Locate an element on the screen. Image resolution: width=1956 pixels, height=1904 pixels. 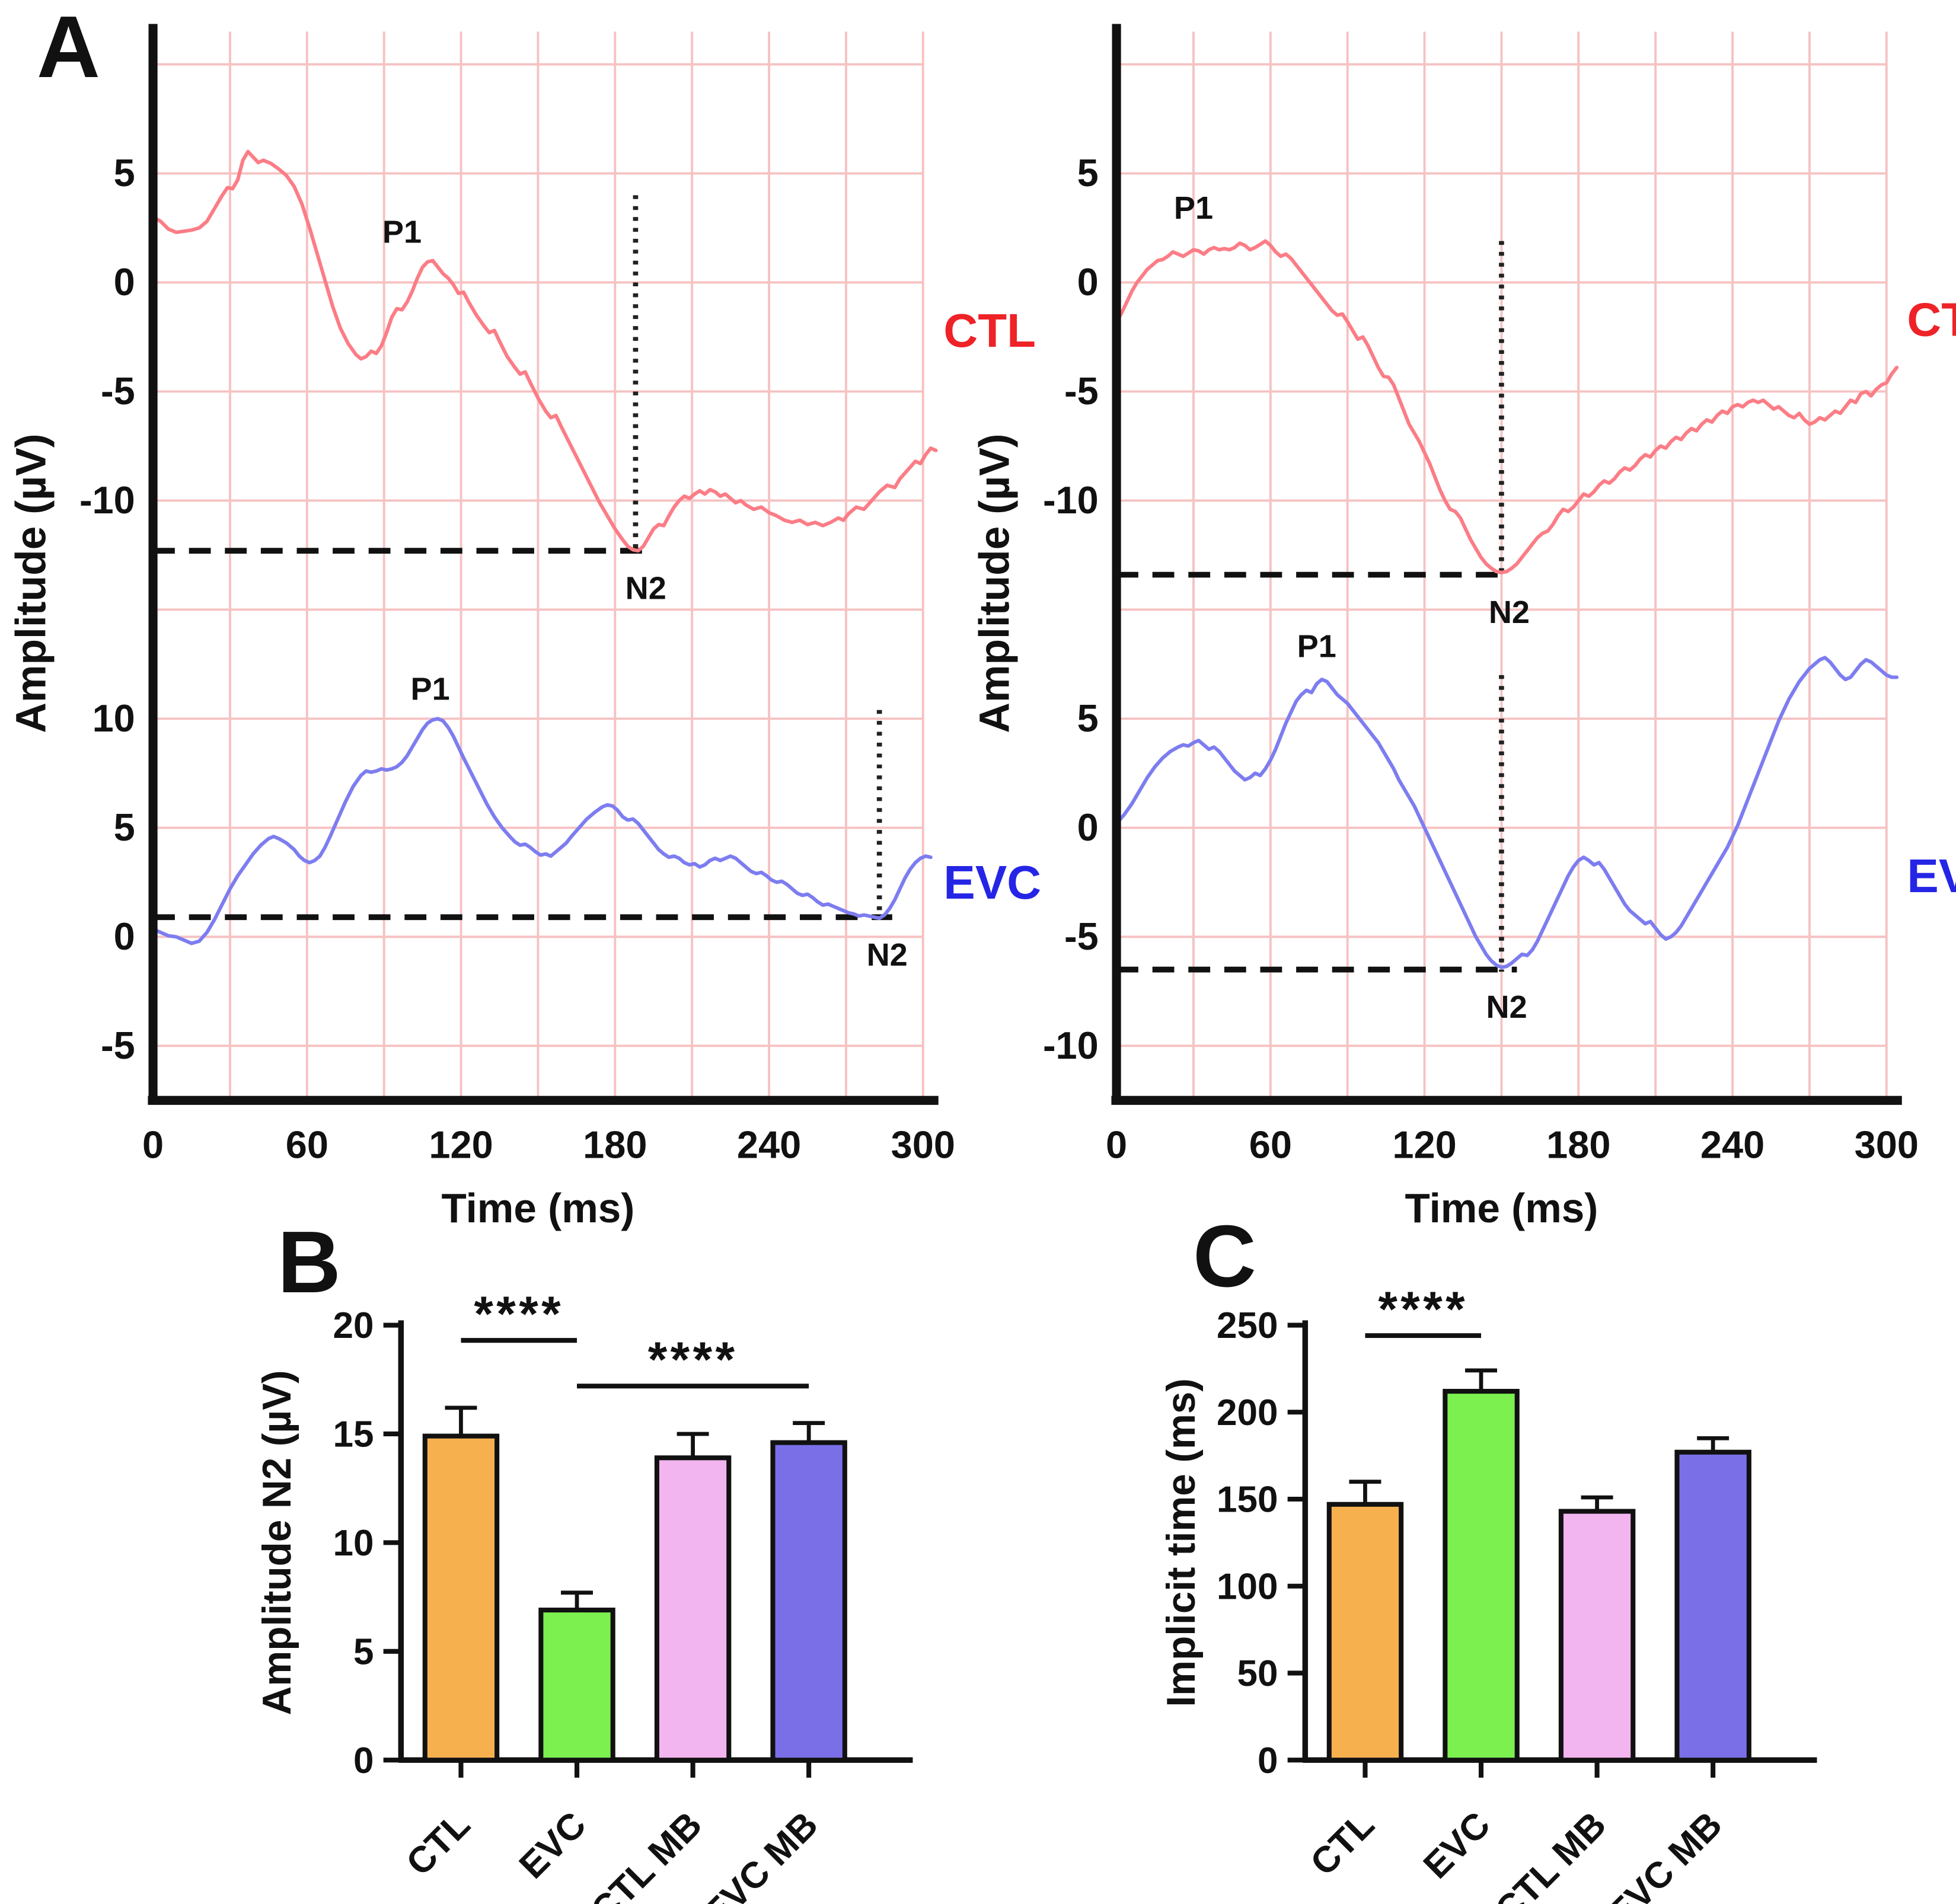
panel-label-a: A is located at coordinates (69, 48).